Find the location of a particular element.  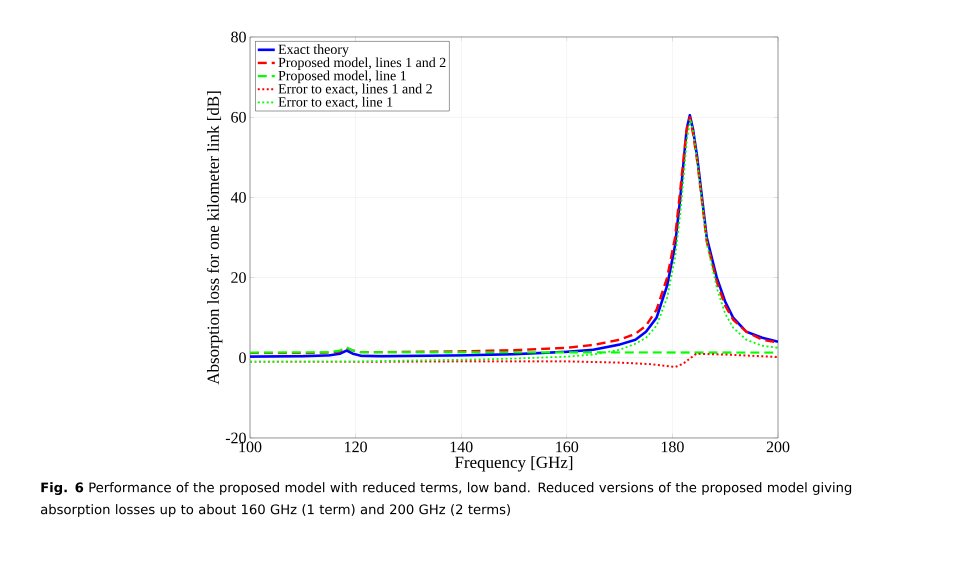

x-tick-label: 120 is located at coordinates (356, 447).